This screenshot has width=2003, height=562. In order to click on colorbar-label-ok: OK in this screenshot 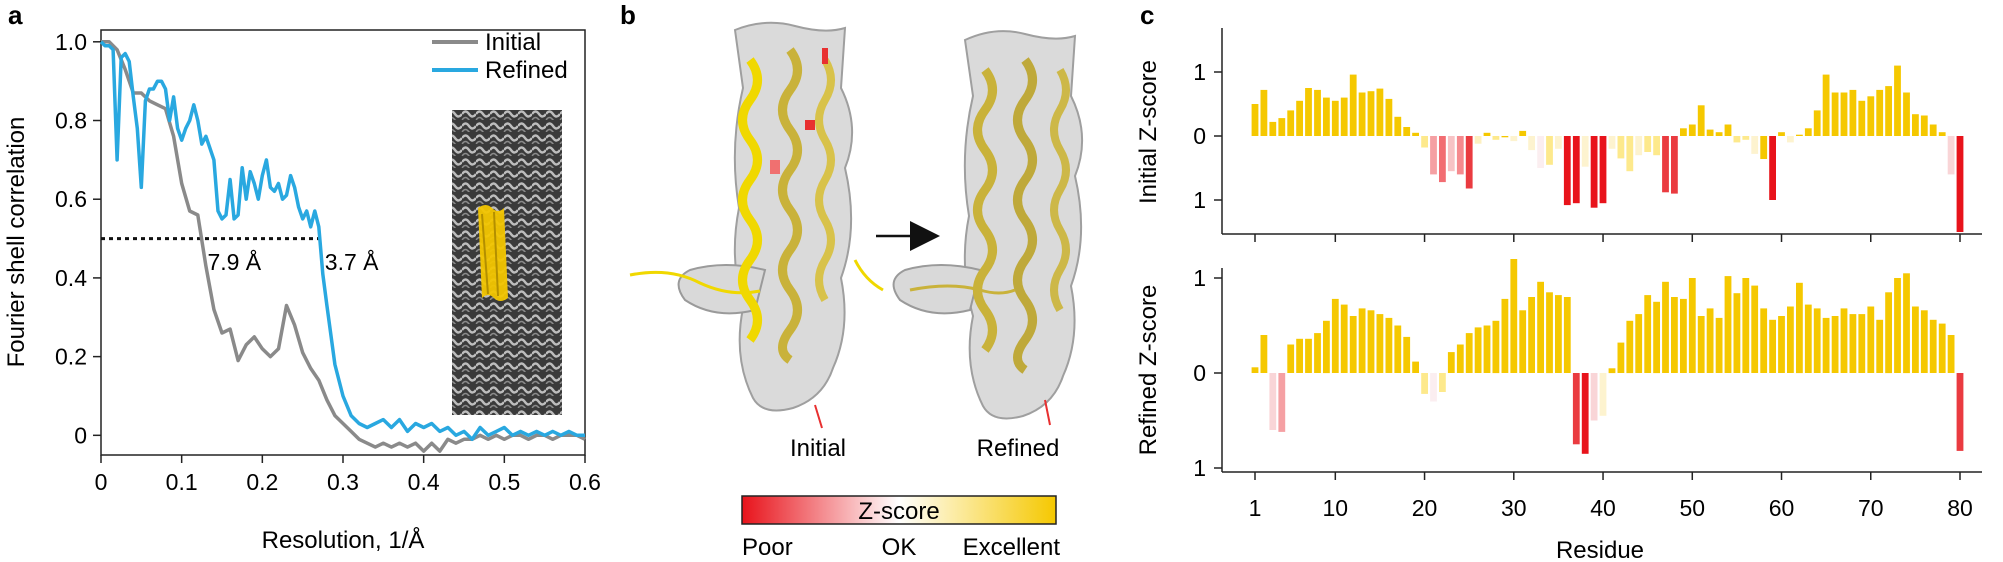, I will do `click(899, 547)`.